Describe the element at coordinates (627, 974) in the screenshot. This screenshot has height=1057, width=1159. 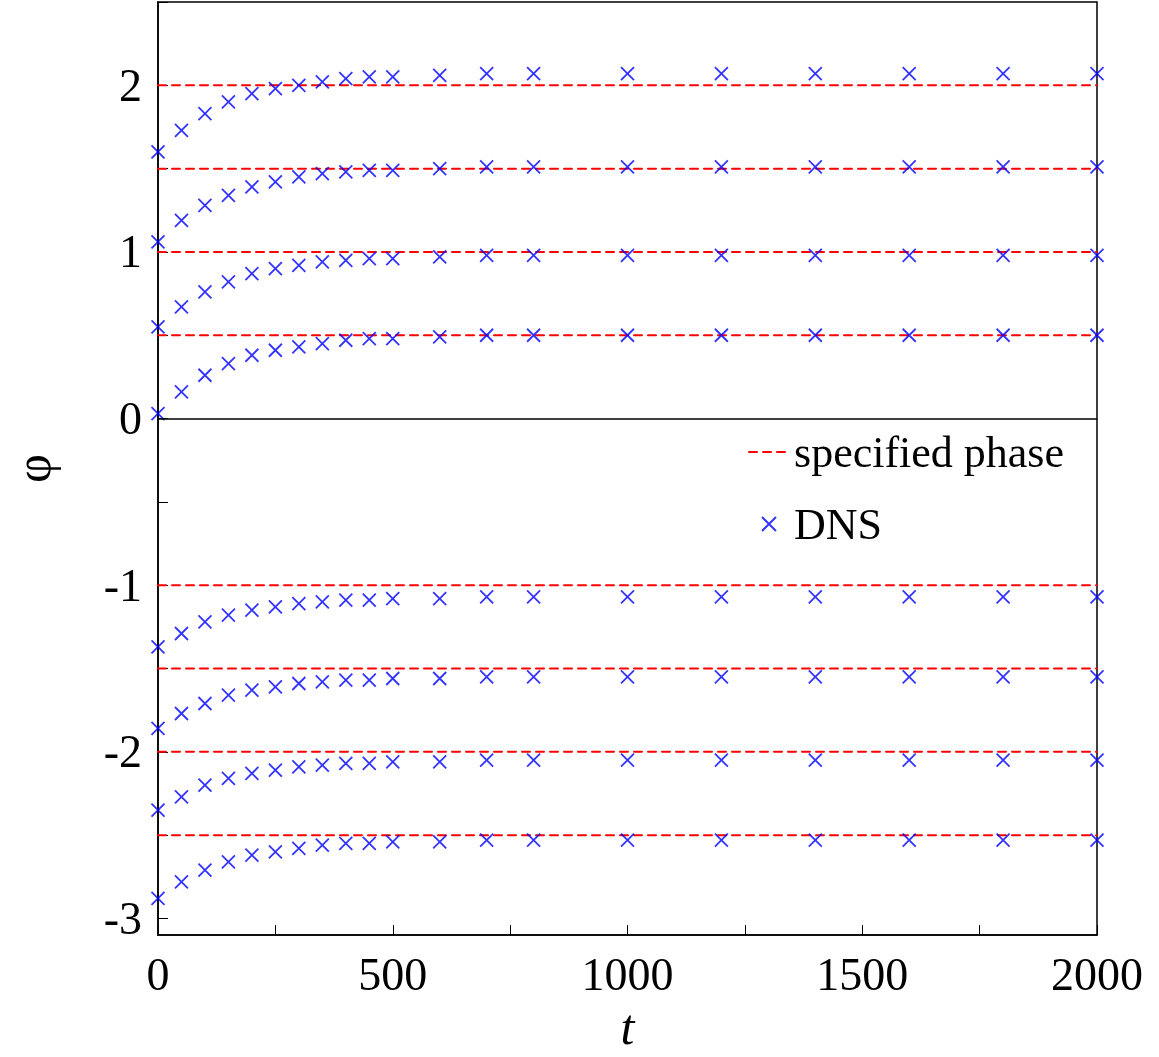
I see `x-tick-label: 1000` at that location.